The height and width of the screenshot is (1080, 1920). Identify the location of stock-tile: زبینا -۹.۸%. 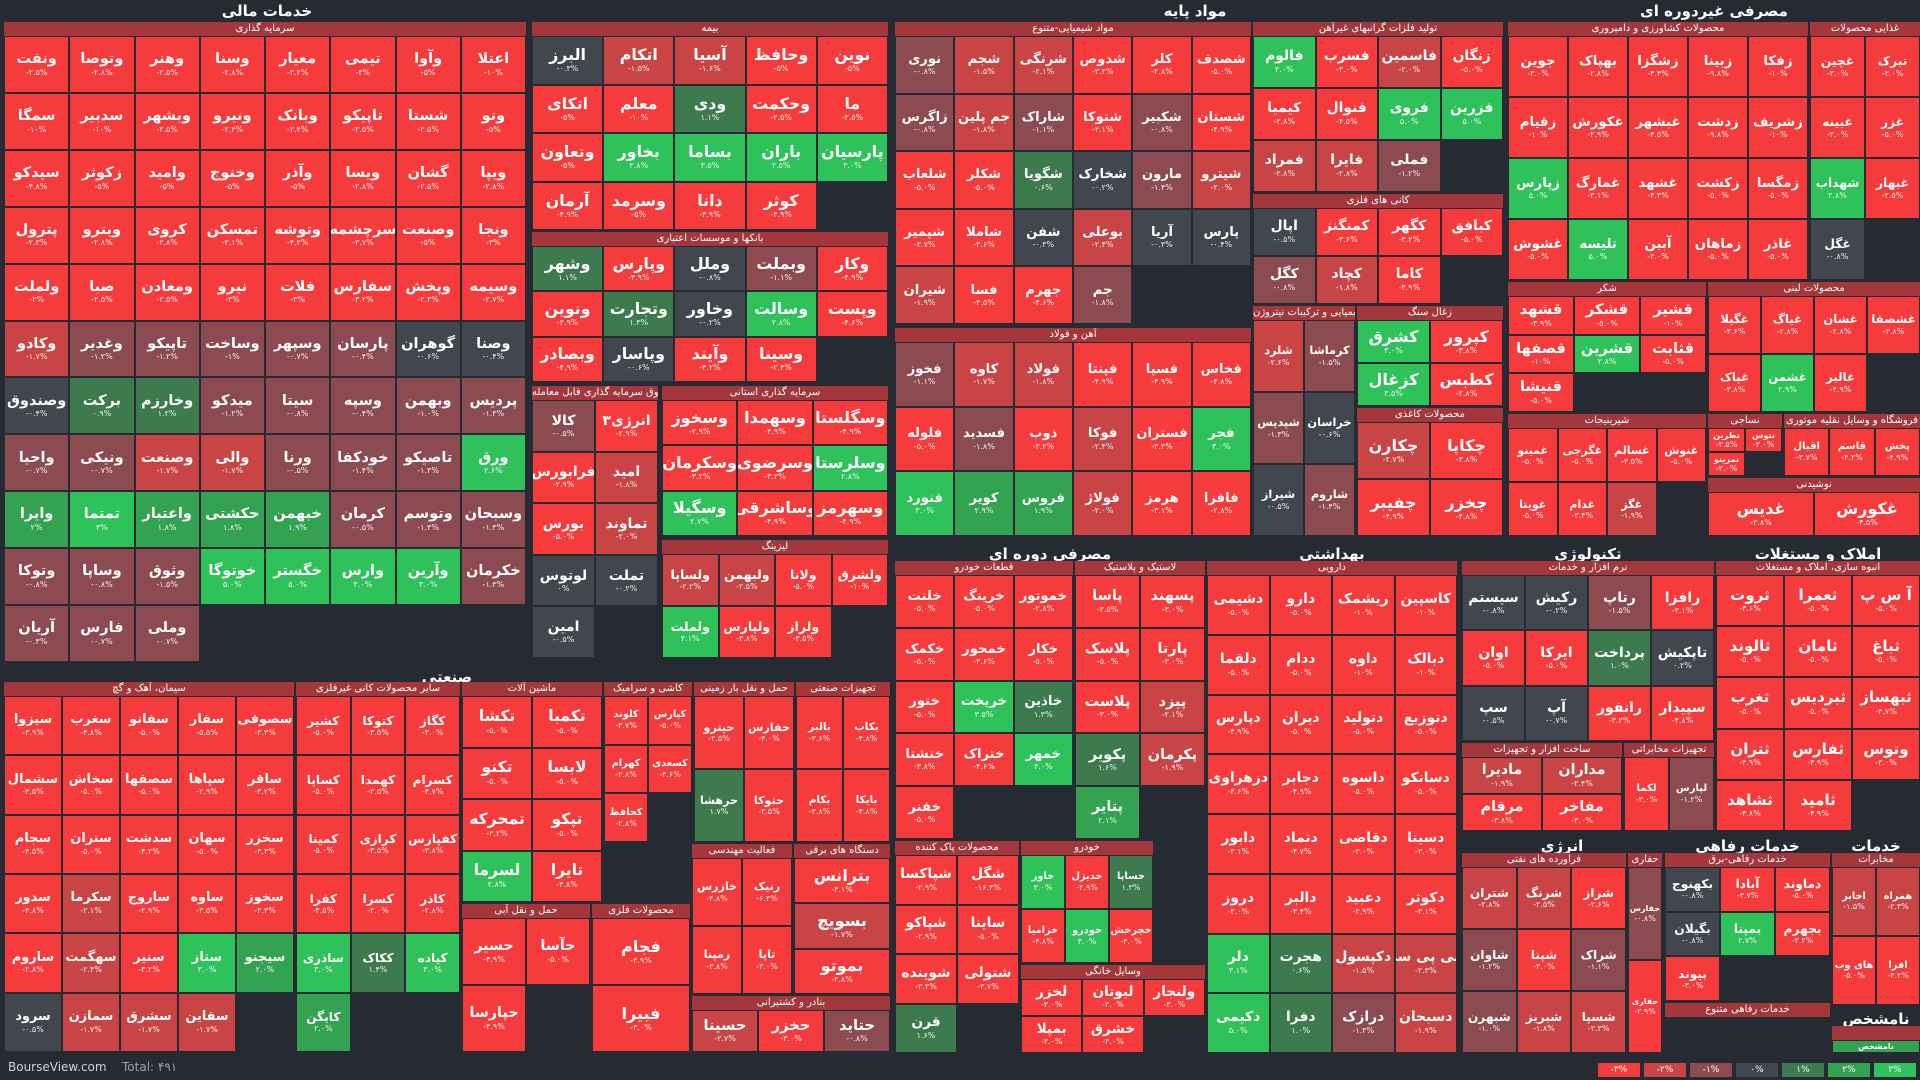
(1718, 66).